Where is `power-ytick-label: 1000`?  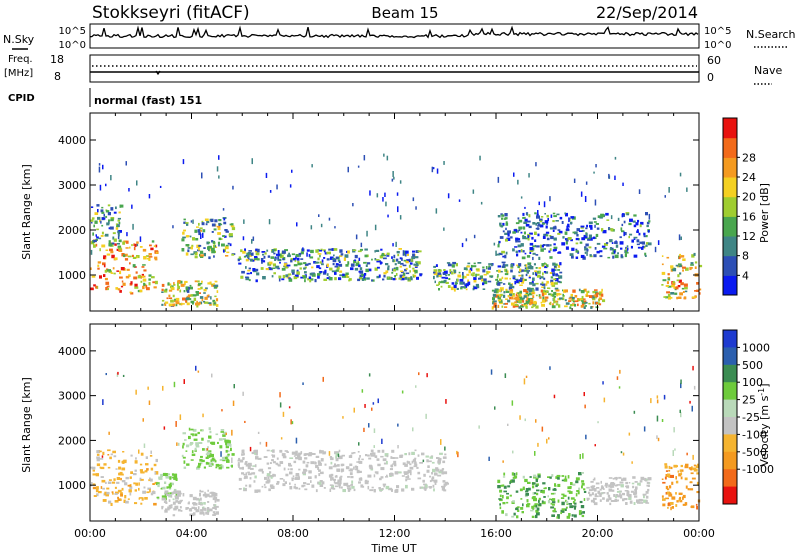 power-ytick-label: 1000 is located at coordinates (72, 275).